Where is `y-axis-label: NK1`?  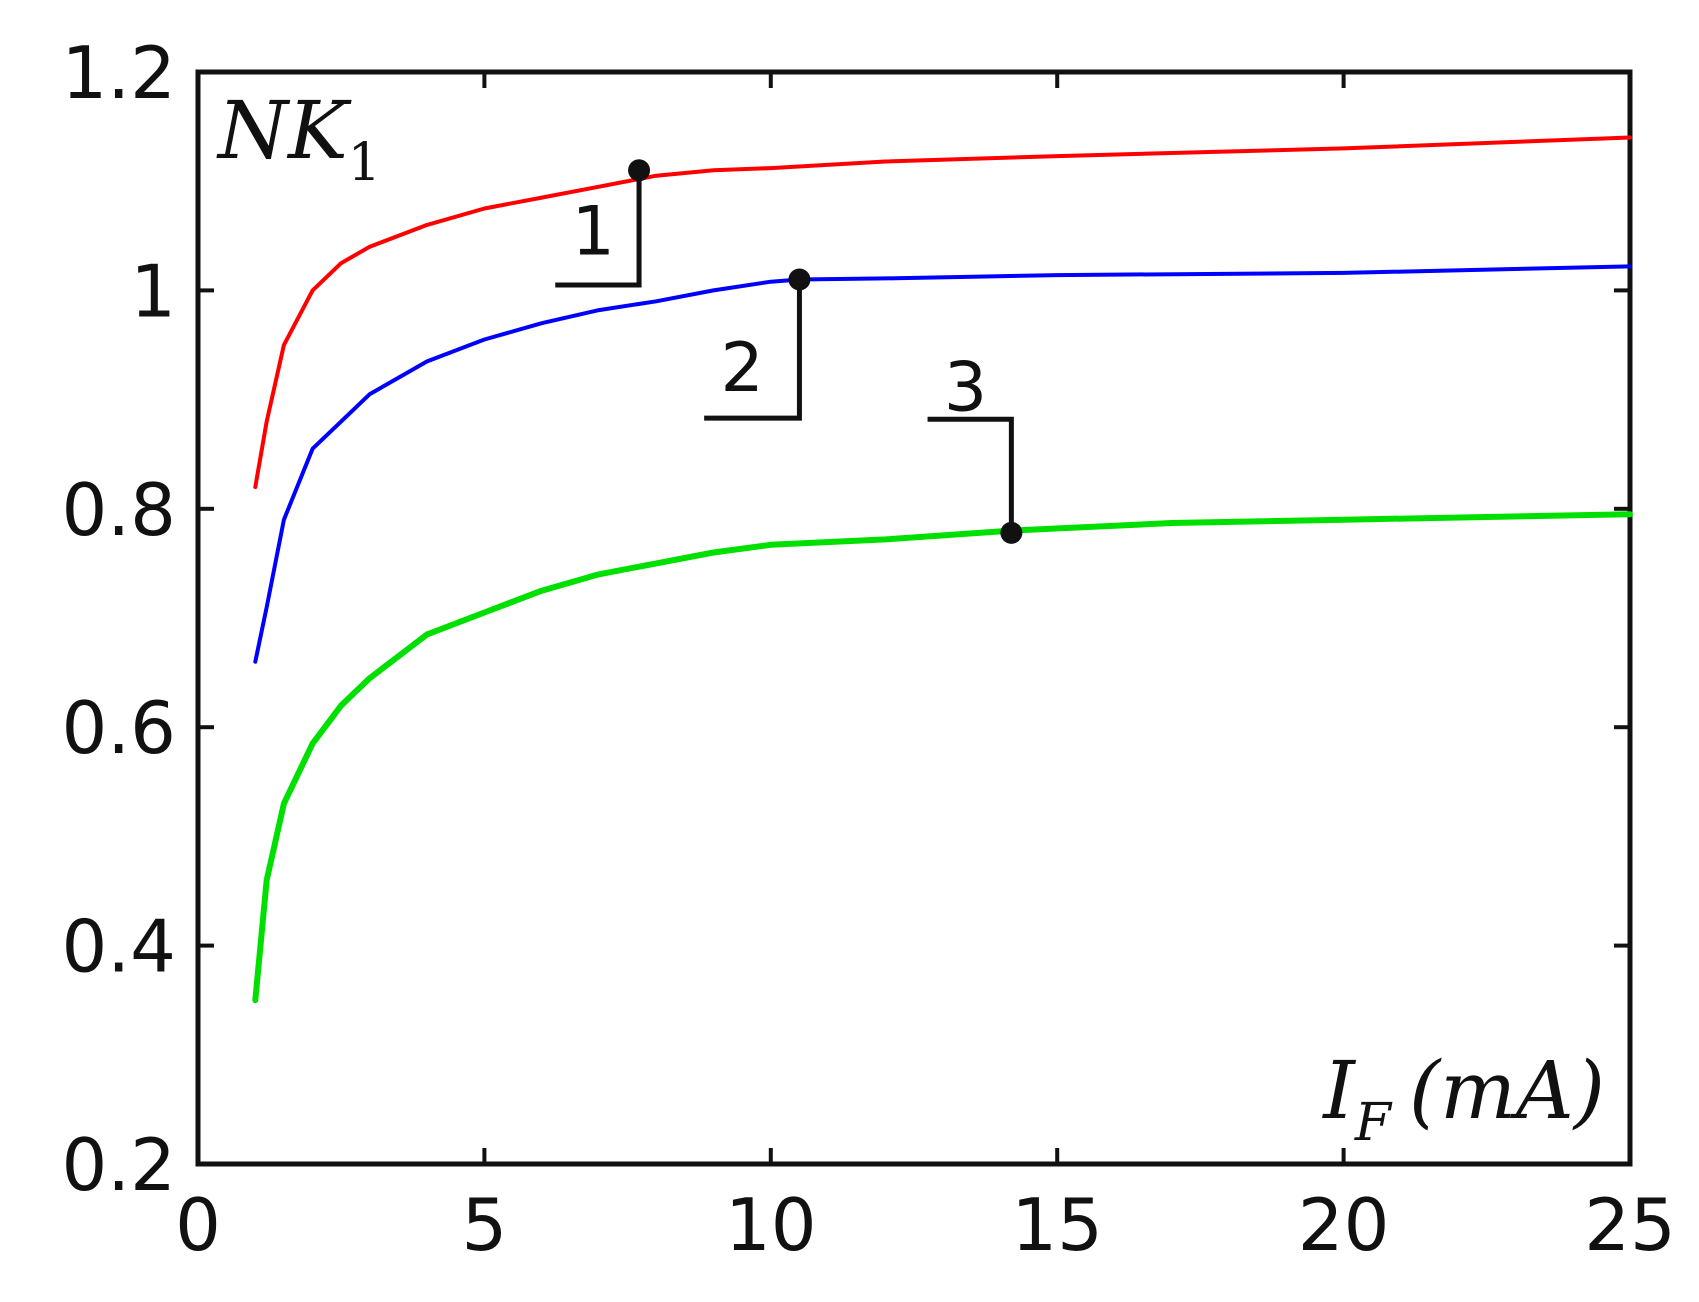 y-axis-label: NK1 is located at coordinates (298, 138).